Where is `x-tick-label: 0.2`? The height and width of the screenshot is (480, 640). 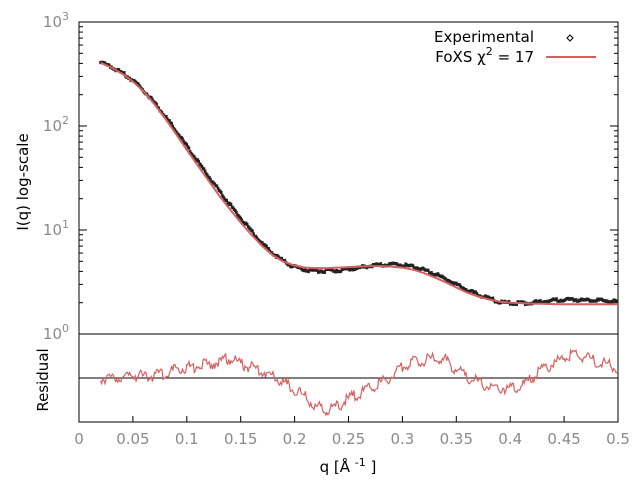
x-tick-label: 0.2 is located at coordinates (295, 439).